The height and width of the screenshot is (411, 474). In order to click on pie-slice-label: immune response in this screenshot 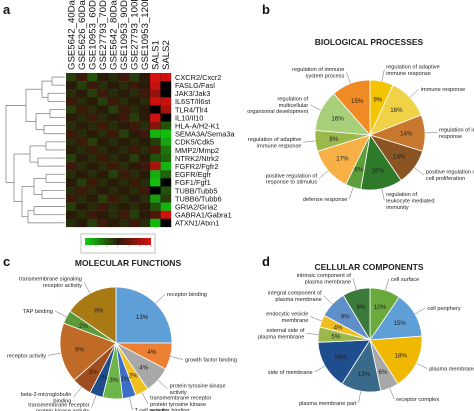, I will do `click(443, 90)`.